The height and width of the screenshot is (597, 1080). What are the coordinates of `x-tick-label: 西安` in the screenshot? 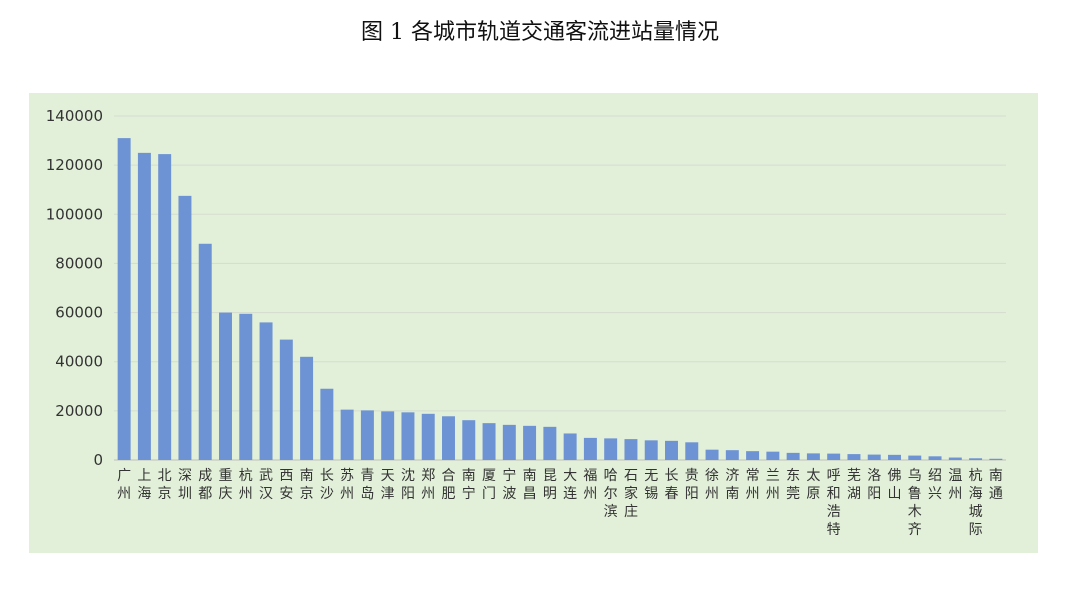 It's located at (286, 485).